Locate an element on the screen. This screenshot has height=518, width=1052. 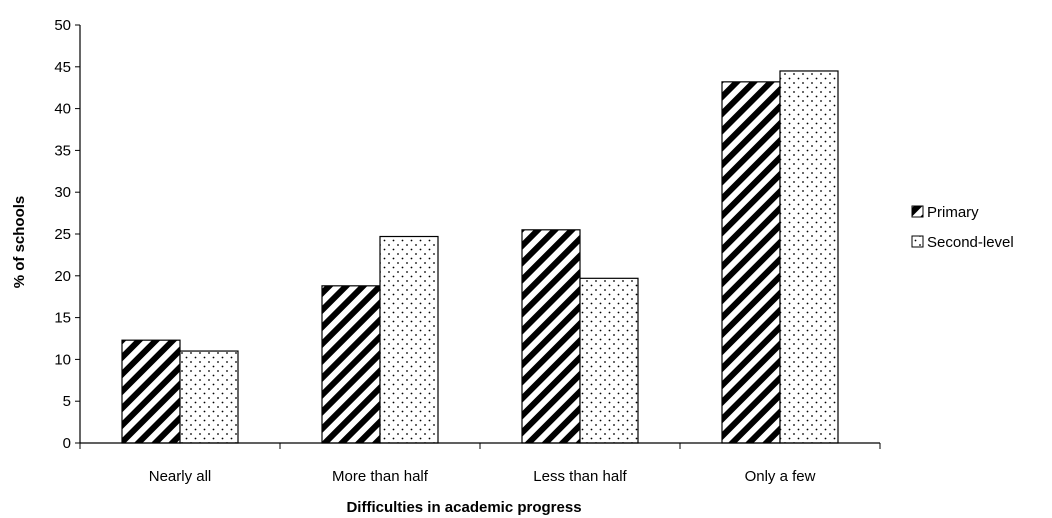
y-tick-label: 40 is located at coordinates (62, 109).